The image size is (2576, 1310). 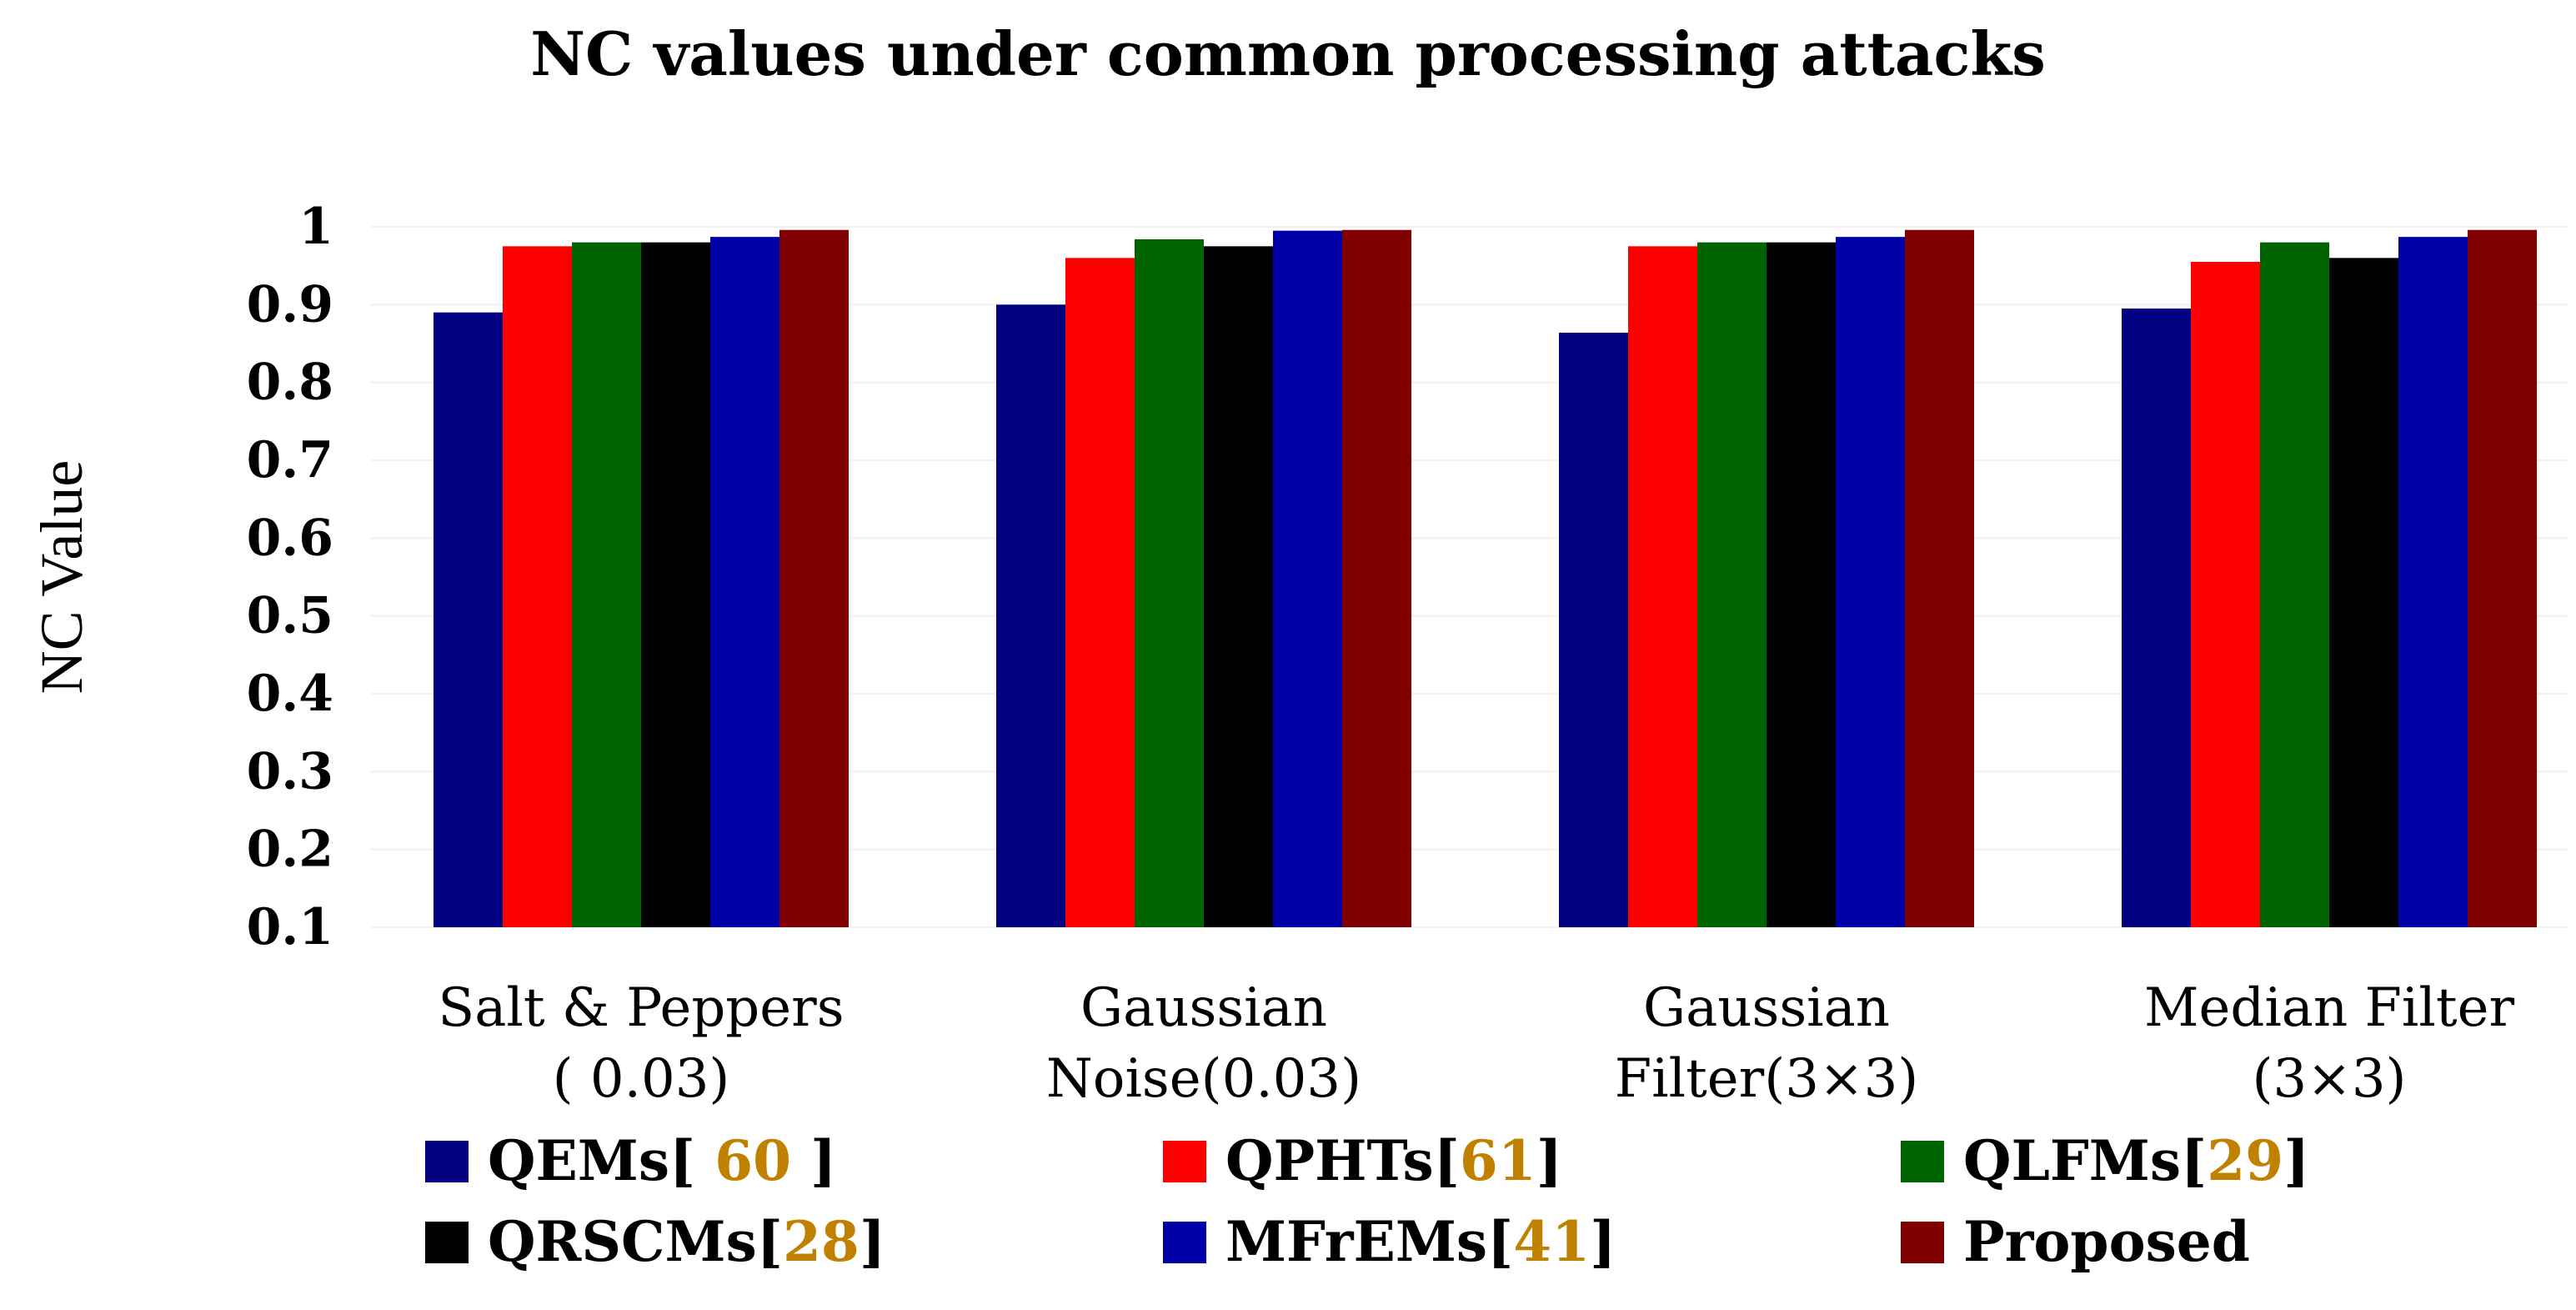 I want to click on x-tick-label: ( 0.03), so click(x=641, y=1079).